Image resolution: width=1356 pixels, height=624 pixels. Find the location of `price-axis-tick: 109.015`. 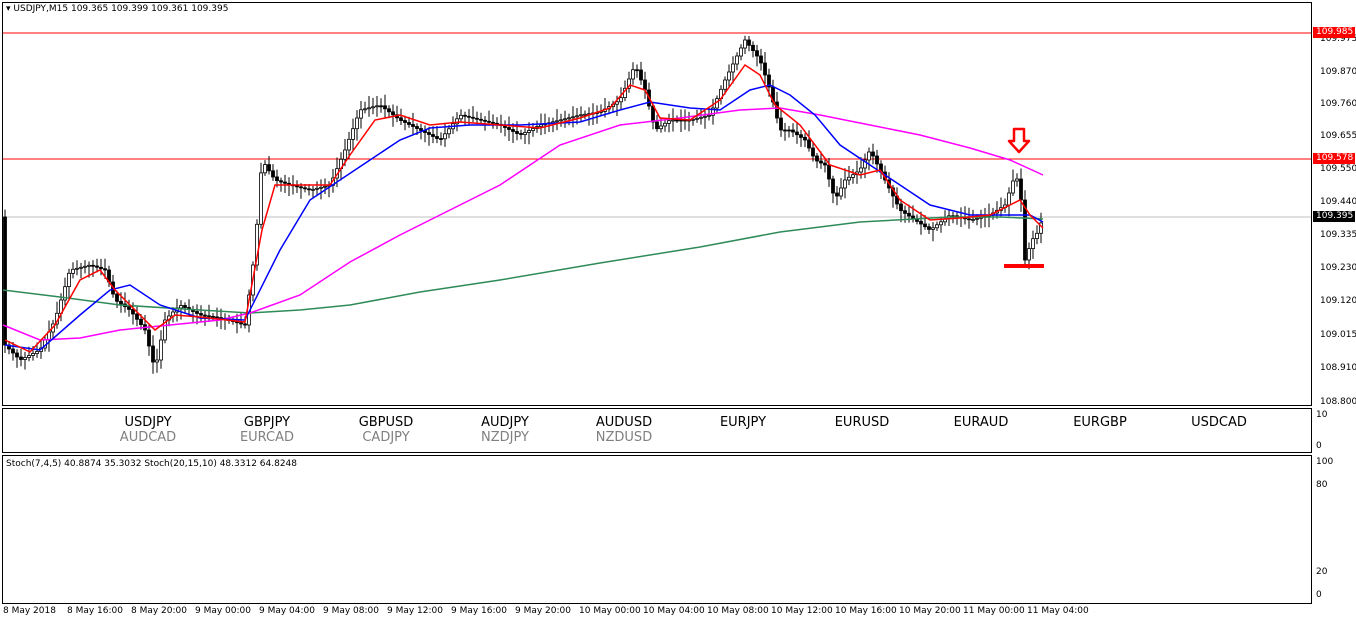

price-axis-tick: 109.015 is located at coordinates (1338, 335).